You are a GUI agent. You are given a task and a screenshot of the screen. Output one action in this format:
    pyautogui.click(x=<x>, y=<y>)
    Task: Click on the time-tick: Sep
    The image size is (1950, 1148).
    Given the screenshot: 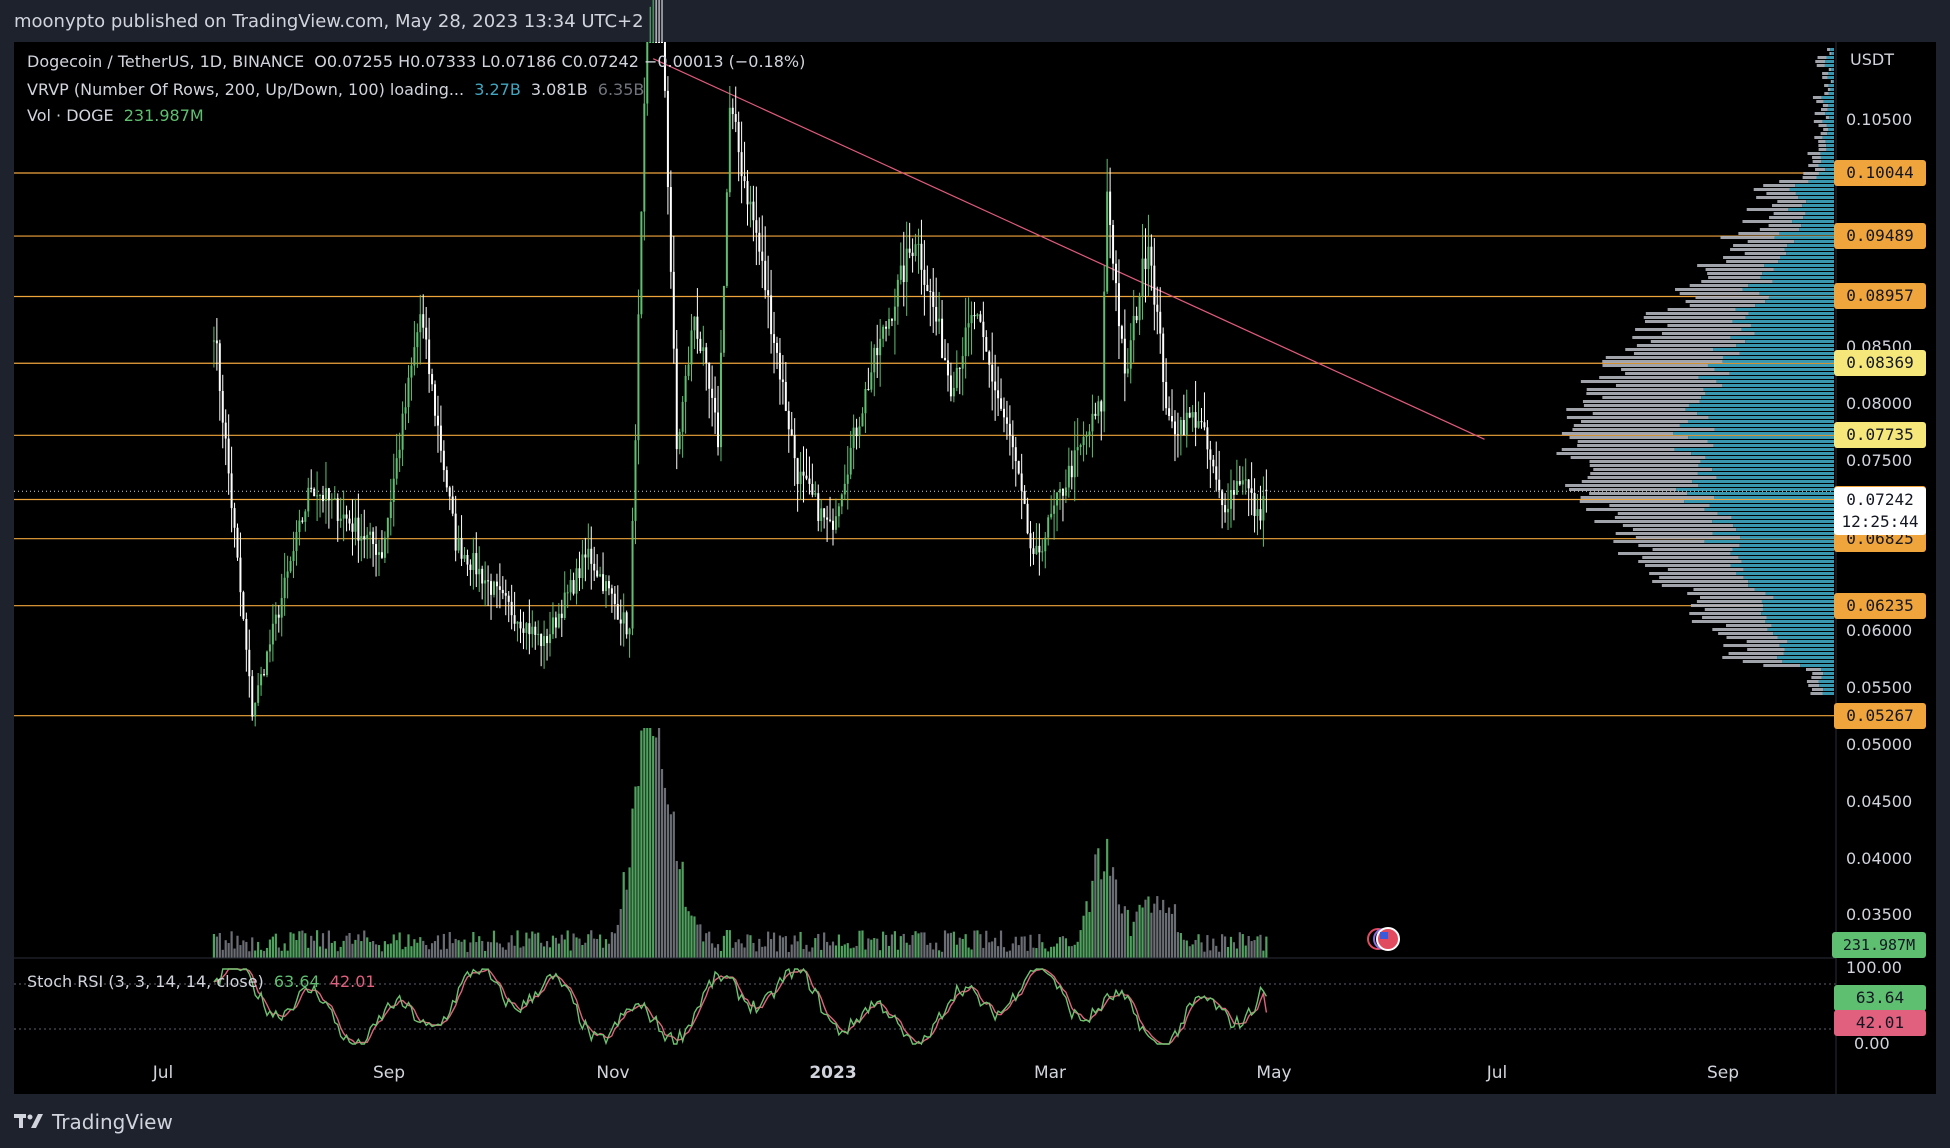 What is the action you would take?
    pyautogui.click(x=1723, y=1073)
    